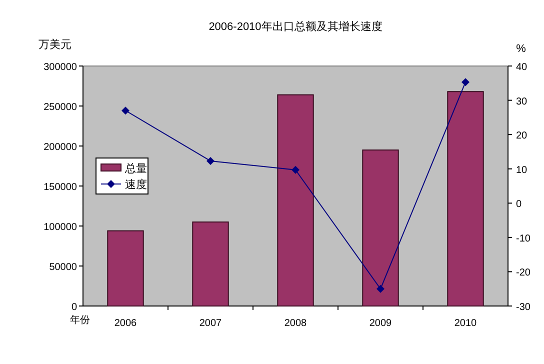 The width and height of the screenshot is (544, 364). Describe the element at coordinates (61, 67) in the screenshot. I see `y-tick-label: 300000` at that location.